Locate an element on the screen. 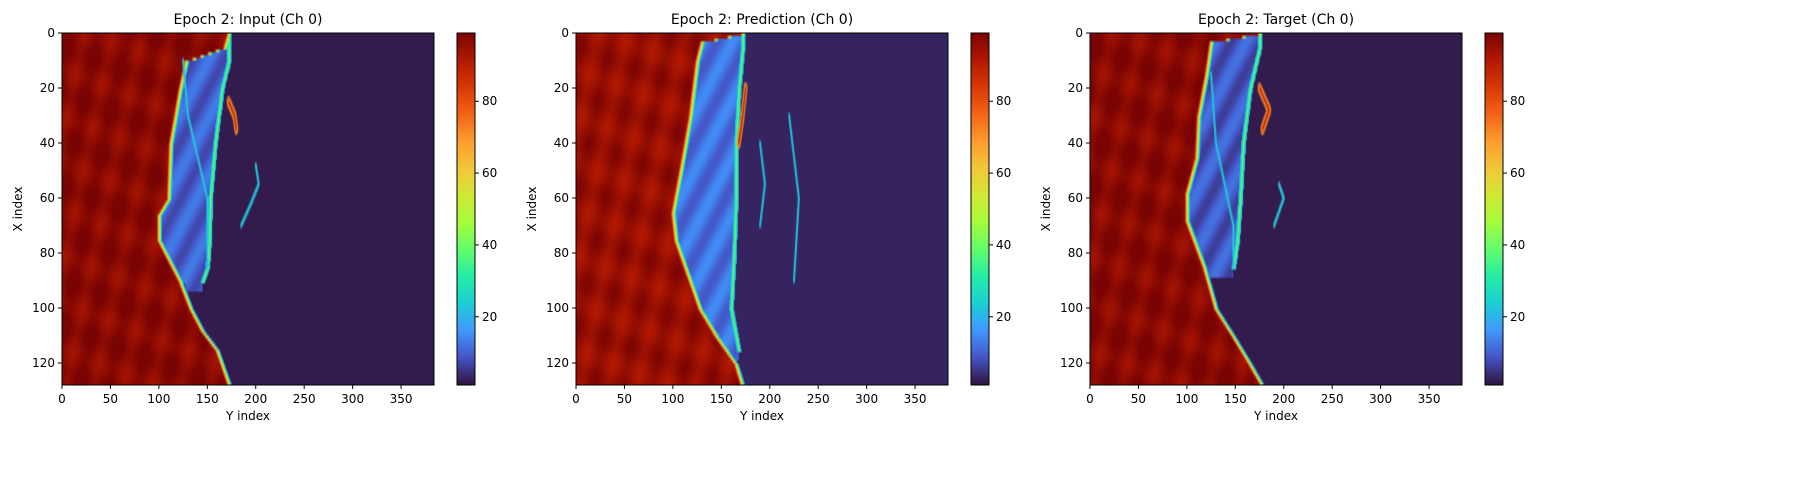 This screenshot has width=1800, height=500. panel-title: Epoch 2: Input (Ch 0) is located at coordinates (247, 20).